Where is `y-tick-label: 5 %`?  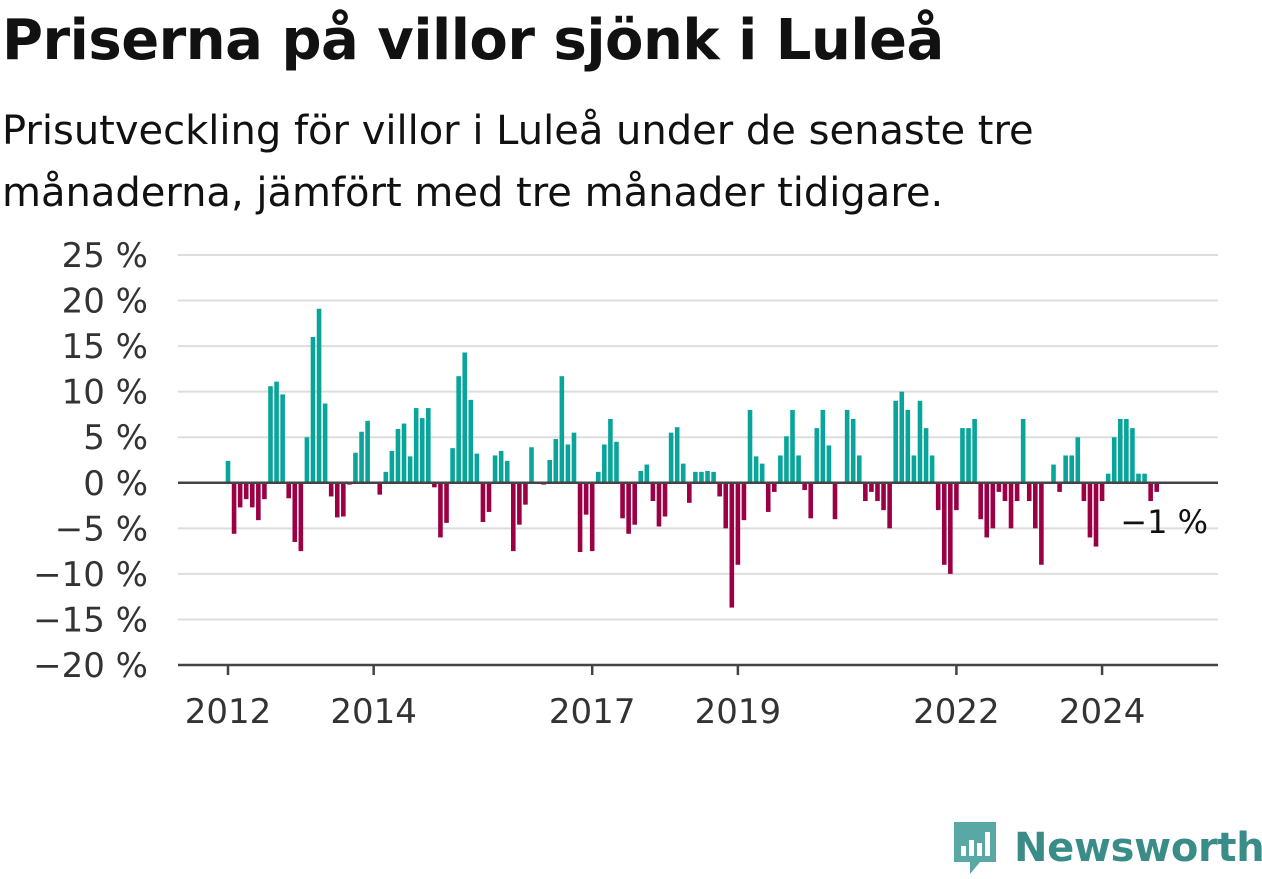 y-tick-label: 5 % is located at coordinates (115, 438).